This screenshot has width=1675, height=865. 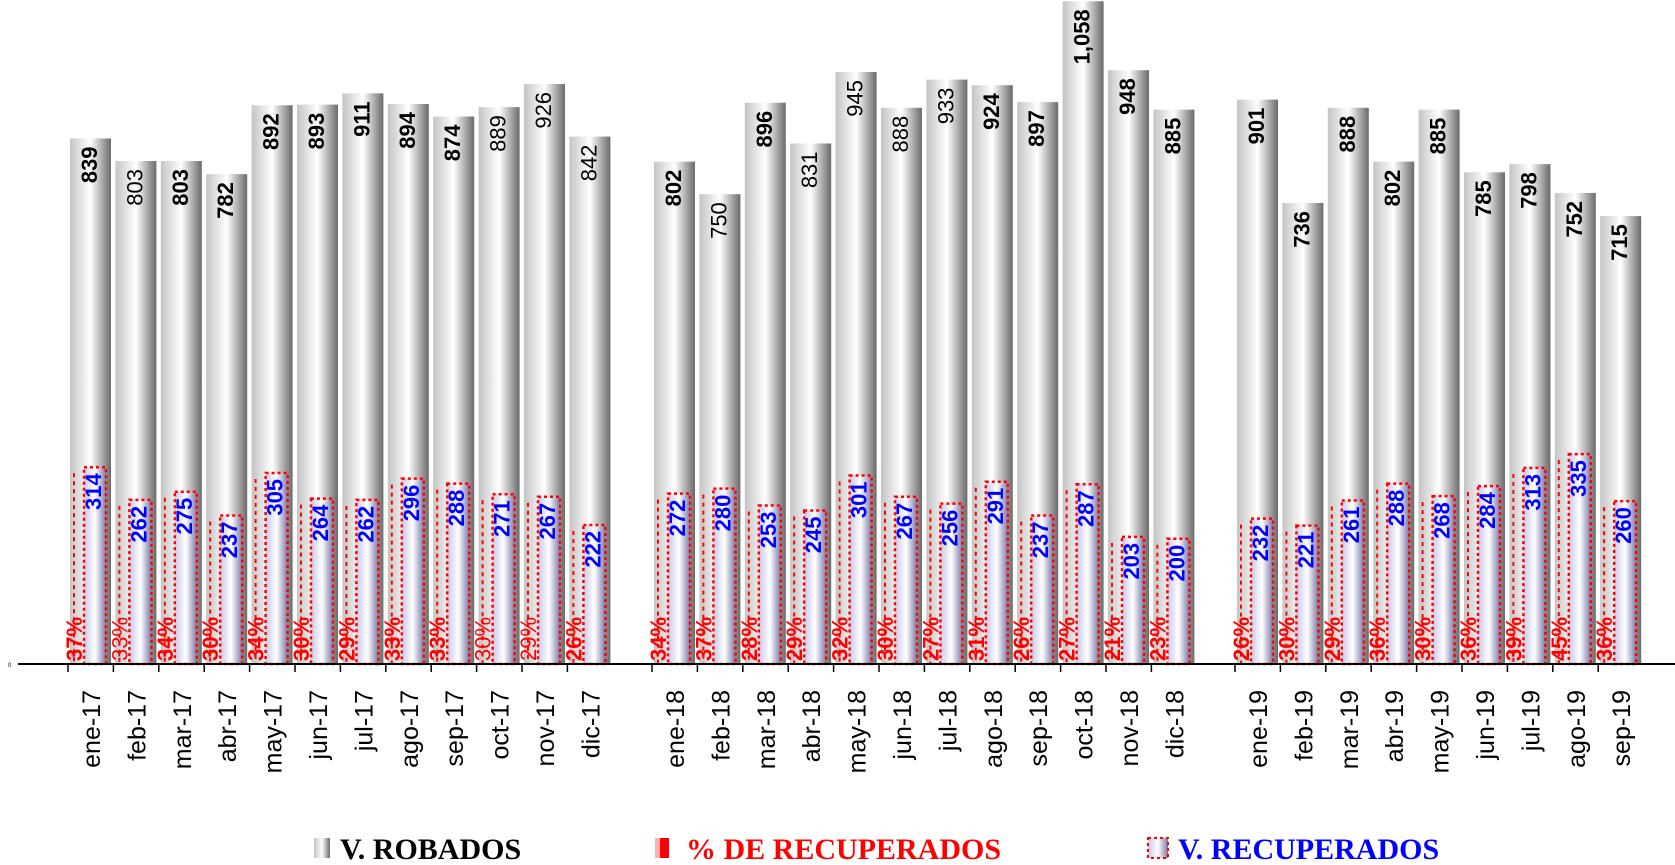 I want to click on legend-swatch-recuperados, so click(x=1158, y=848).